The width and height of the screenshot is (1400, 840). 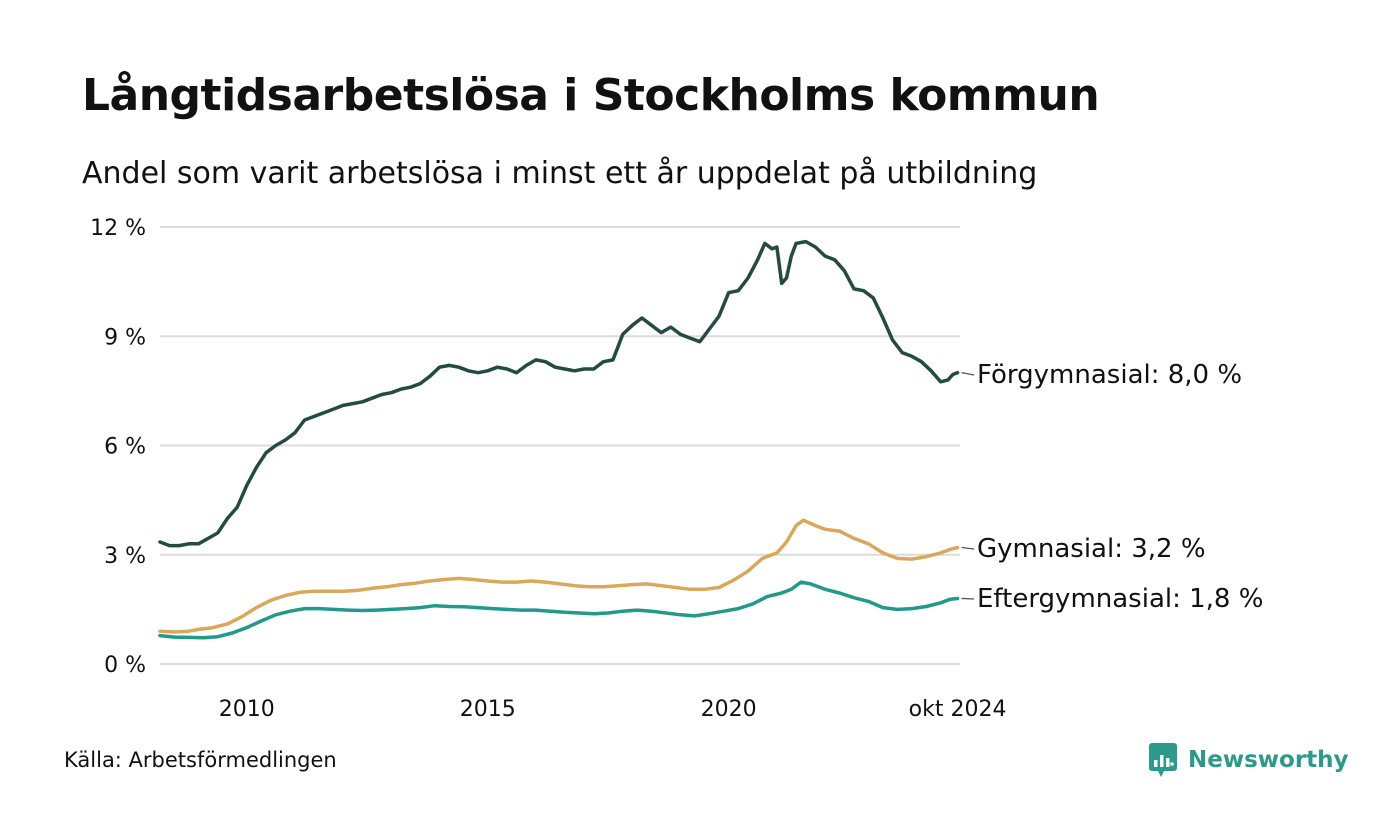 What do you see at coordinates (247, 709) in the screenshot?
I see `x-tick-label: 2010` at bounding box center [247, 709].